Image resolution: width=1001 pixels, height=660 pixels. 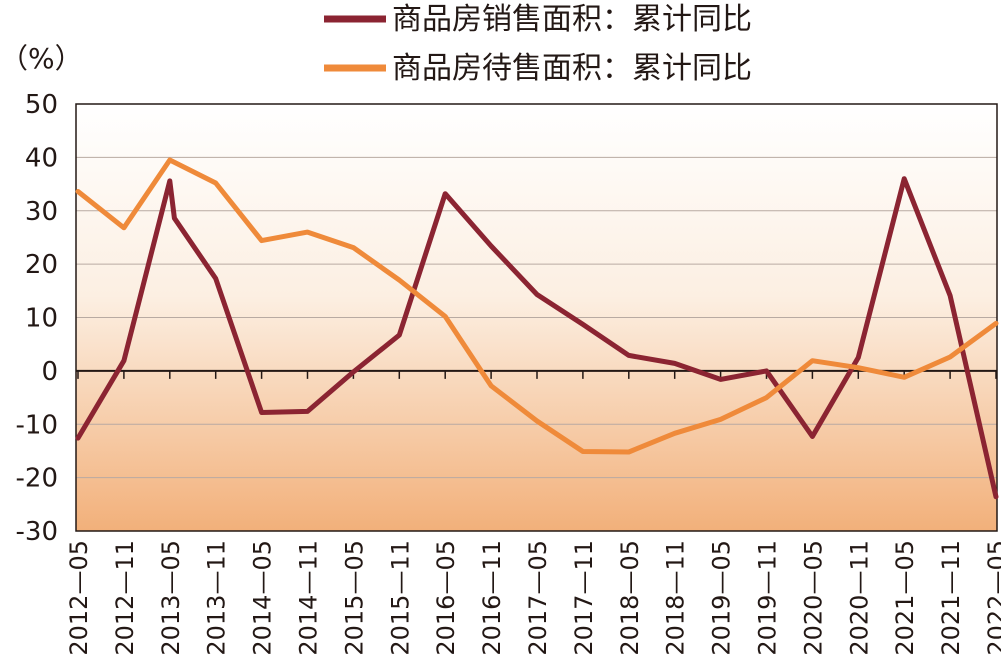 What do you see at coordinates (37, 425) in the screenshot?
I see `y-tick-label: -10` at bounding box center [37, 425].